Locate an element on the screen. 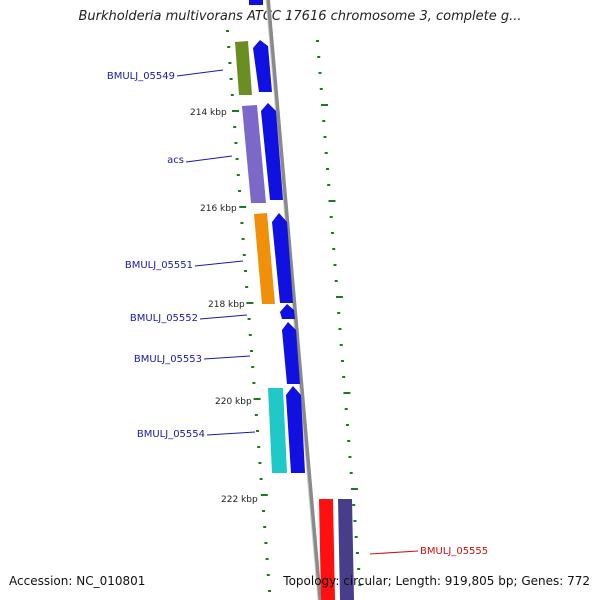 The width and height of the screenshot is (600, 600). scale-label-220: 220 kbp is located at coordinates (233, 402).